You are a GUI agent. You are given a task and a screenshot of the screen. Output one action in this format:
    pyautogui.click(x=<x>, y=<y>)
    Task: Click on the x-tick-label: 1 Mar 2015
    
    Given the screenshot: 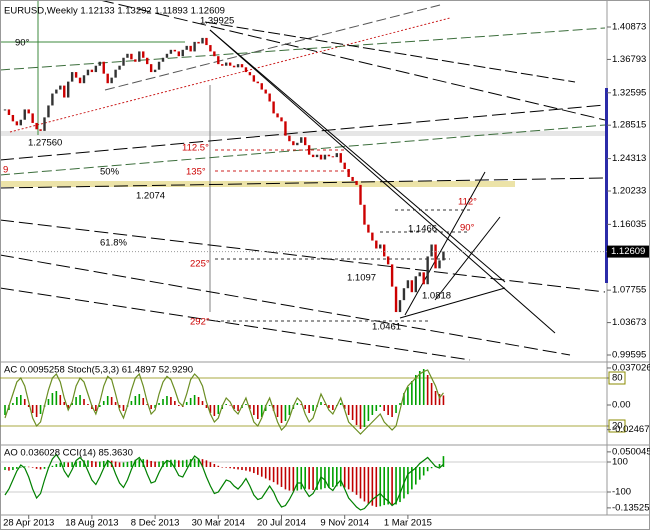 What is the action you would take?
    pyautogui.click(x=408, y=523)
    